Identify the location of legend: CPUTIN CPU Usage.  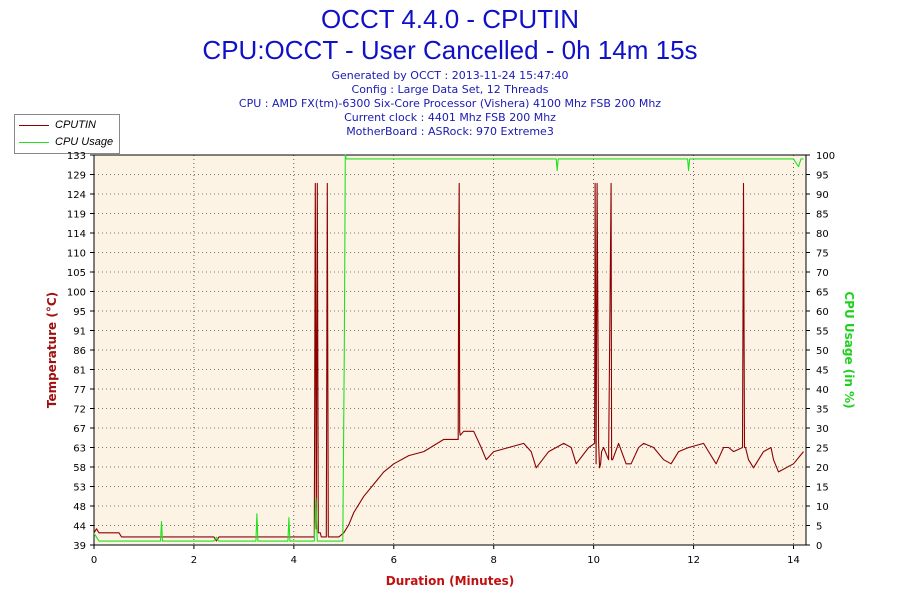
(67, 134).